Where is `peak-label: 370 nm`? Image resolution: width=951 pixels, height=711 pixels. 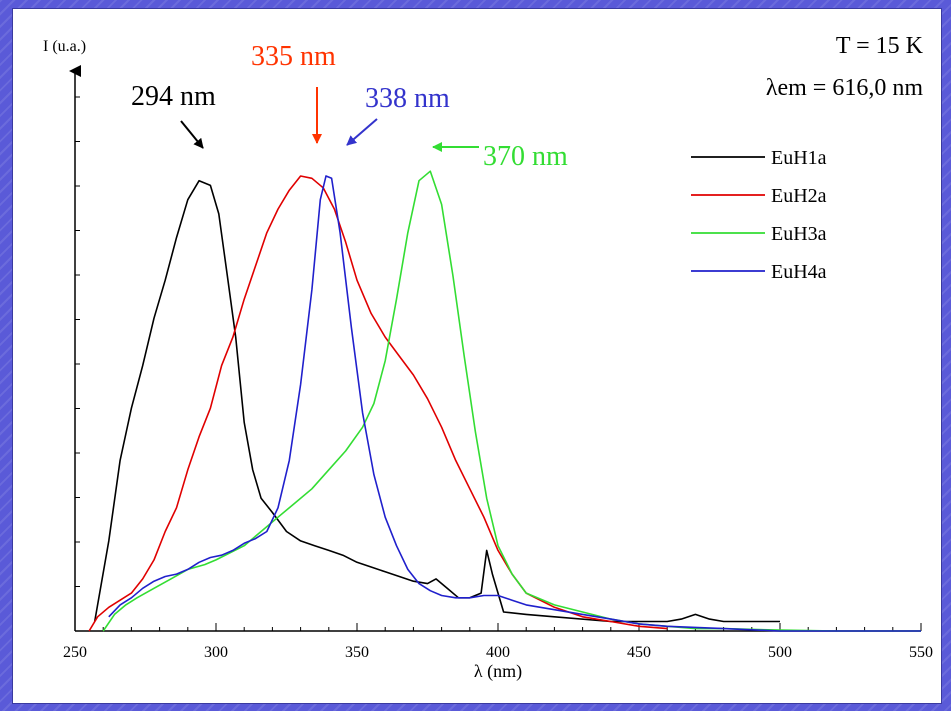
peak-label: 370 nm is located at coordinates (525, 156).